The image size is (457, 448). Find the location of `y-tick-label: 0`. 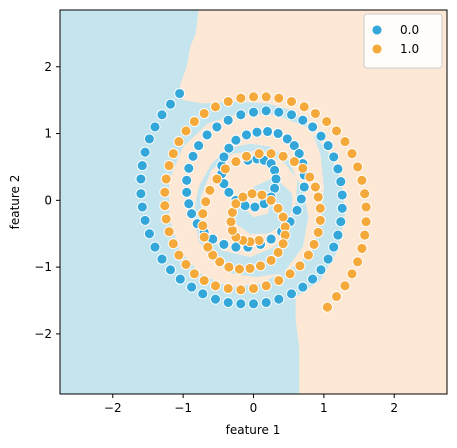

y-tick-label: 0 is located at coordinates (48, 200).